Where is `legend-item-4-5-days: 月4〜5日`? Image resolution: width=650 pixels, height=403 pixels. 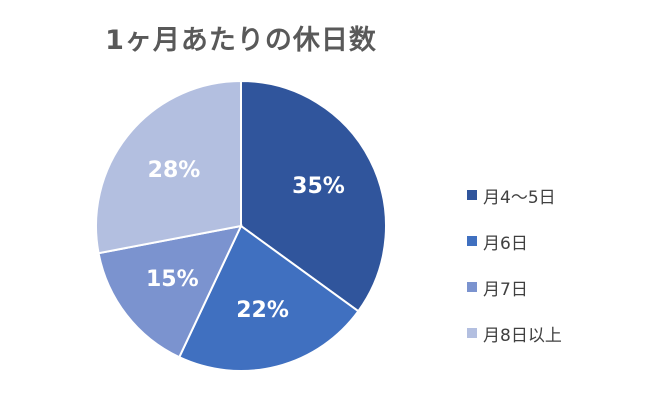
legend-item-4-5-days: 月4〜5日 is located at coordinates (514, 195).